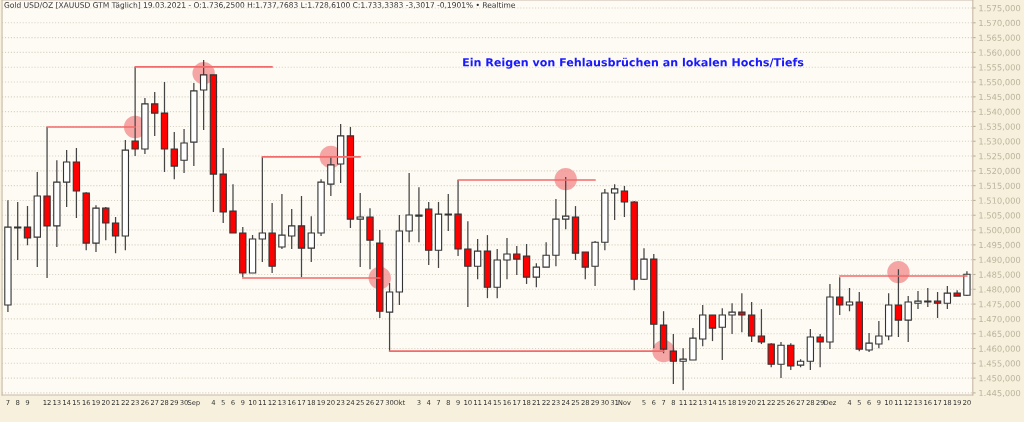 The width and height of the screenshot is (1024, 422). What do you see at coordinates (1000, 23) in the screenshot?
I see `y-tick-label: 1.570,000` at bounding box center [1000, 23].